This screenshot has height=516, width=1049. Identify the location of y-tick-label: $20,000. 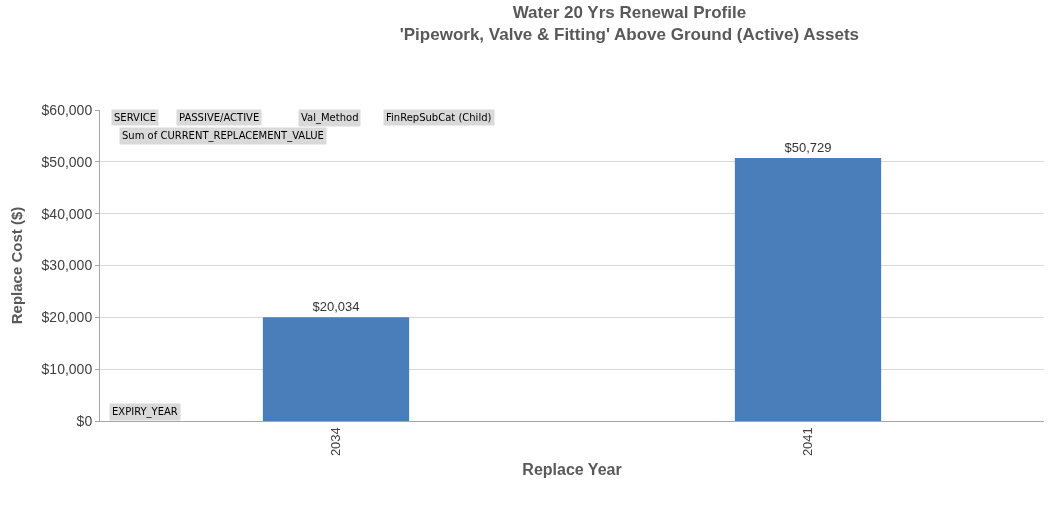
(67, 317).